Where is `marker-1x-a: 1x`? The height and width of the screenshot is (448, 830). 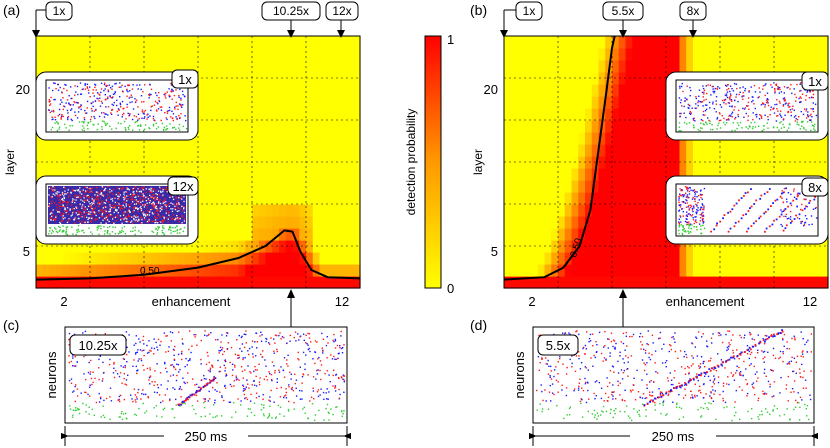
marker-1x-a: 1x is located at coordinates (52, 19).